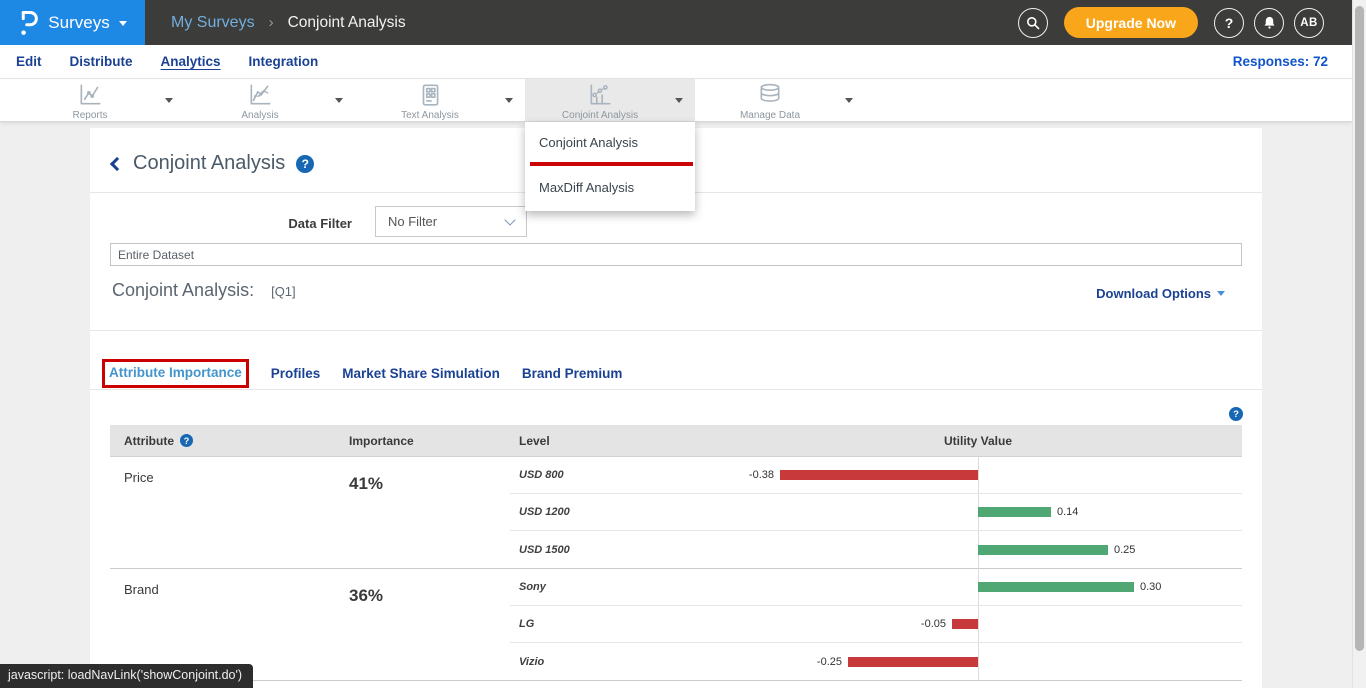  Describe the element at coordinates (213, 22) in the screenshot. I see `breadcrumb-my-surveys: My Surveys` at that location.